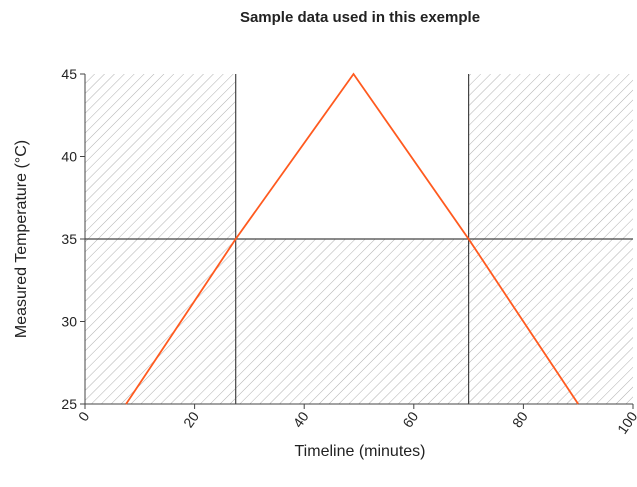  What do you see at coordinates (191, 419) in the screenshot?
I see `x-tick-label: 20` at bounding box center [191, 419].